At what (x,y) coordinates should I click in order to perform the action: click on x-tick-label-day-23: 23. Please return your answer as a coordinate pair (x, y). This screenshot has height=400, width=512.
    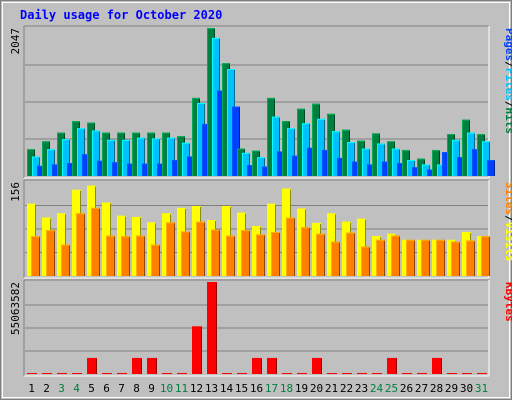
    Looking at the image, I should click on (361, 388).